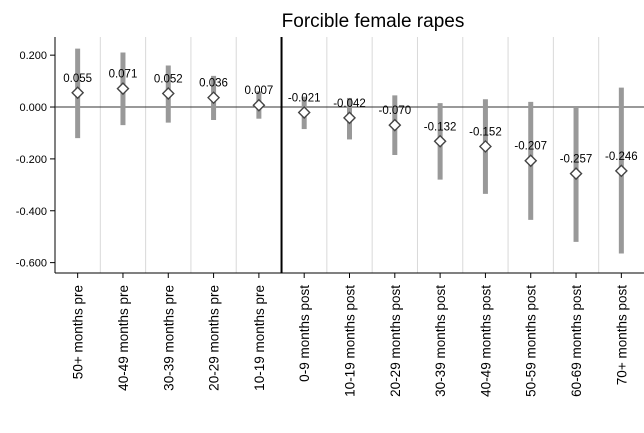  Describe the element at coordinates (530, 147) in the screenshot. I see `data-label: -0.207` at that location.